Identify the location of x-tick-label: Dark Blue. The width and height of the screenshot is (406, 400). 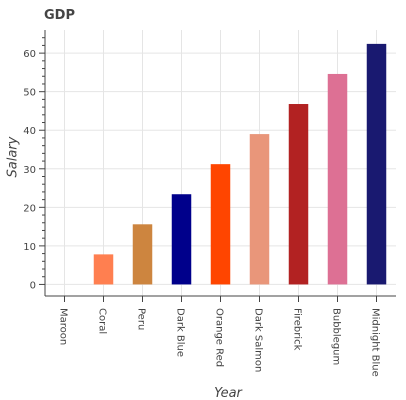
(180, 332).